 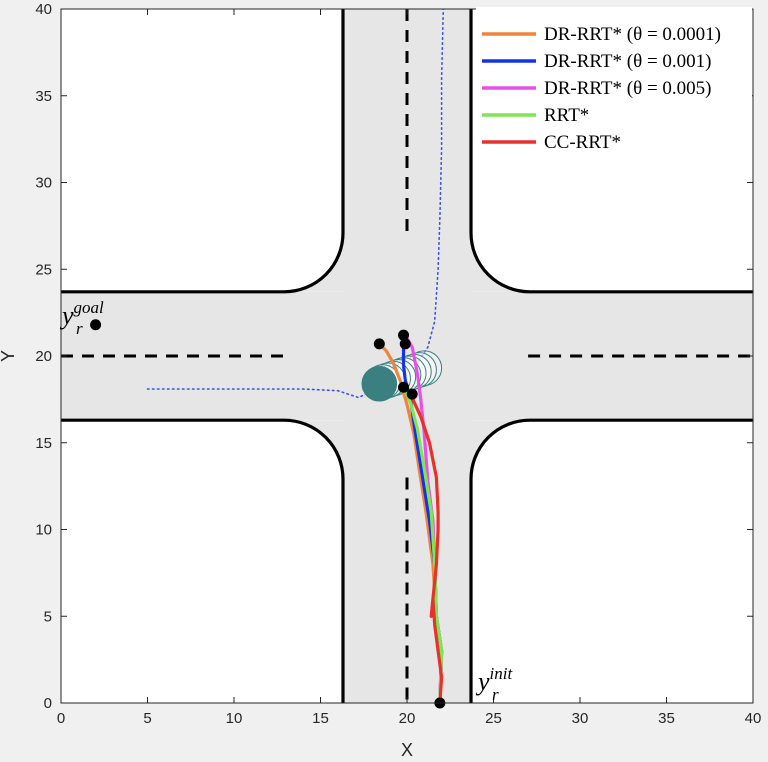 I want to click on uncertainty-ellipse, so click(x=379, y=383).